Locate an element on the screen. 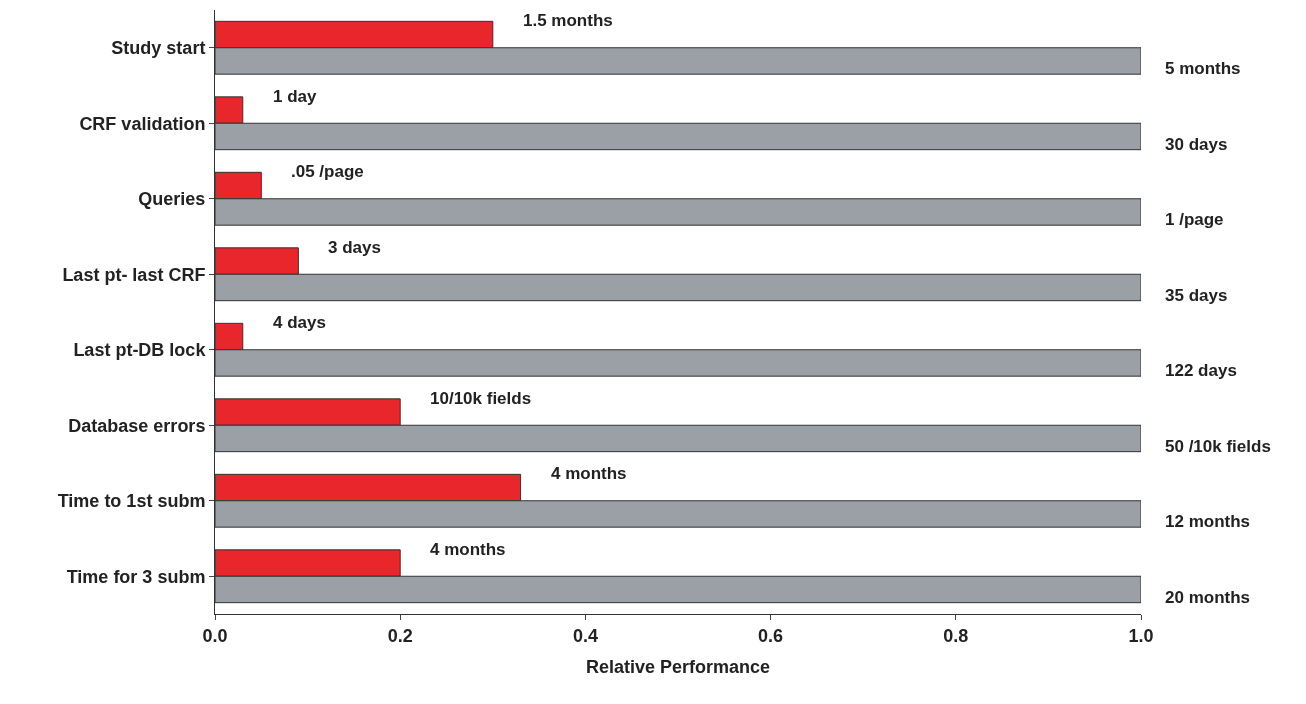  y-tick-label: Last pt- last CRF is located at coordinates (134, 274).